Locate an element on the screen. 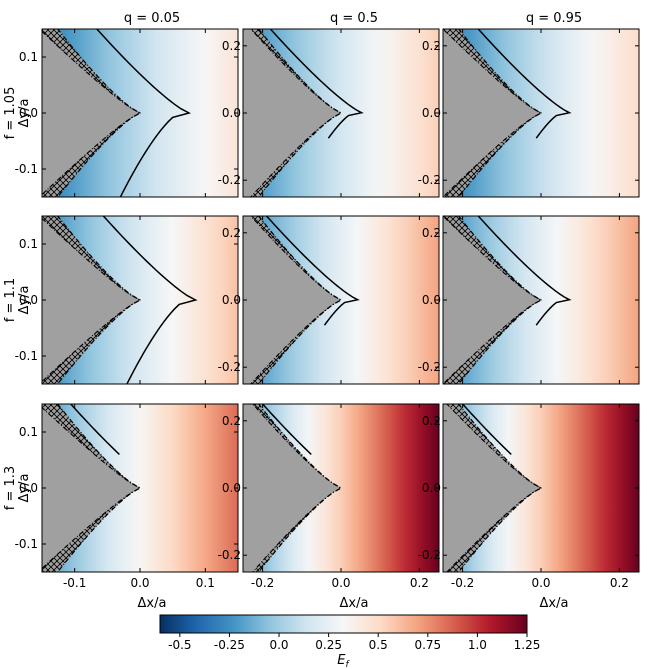  colorbar-tick-label: 0.75 is located at coordinates (427, 645).